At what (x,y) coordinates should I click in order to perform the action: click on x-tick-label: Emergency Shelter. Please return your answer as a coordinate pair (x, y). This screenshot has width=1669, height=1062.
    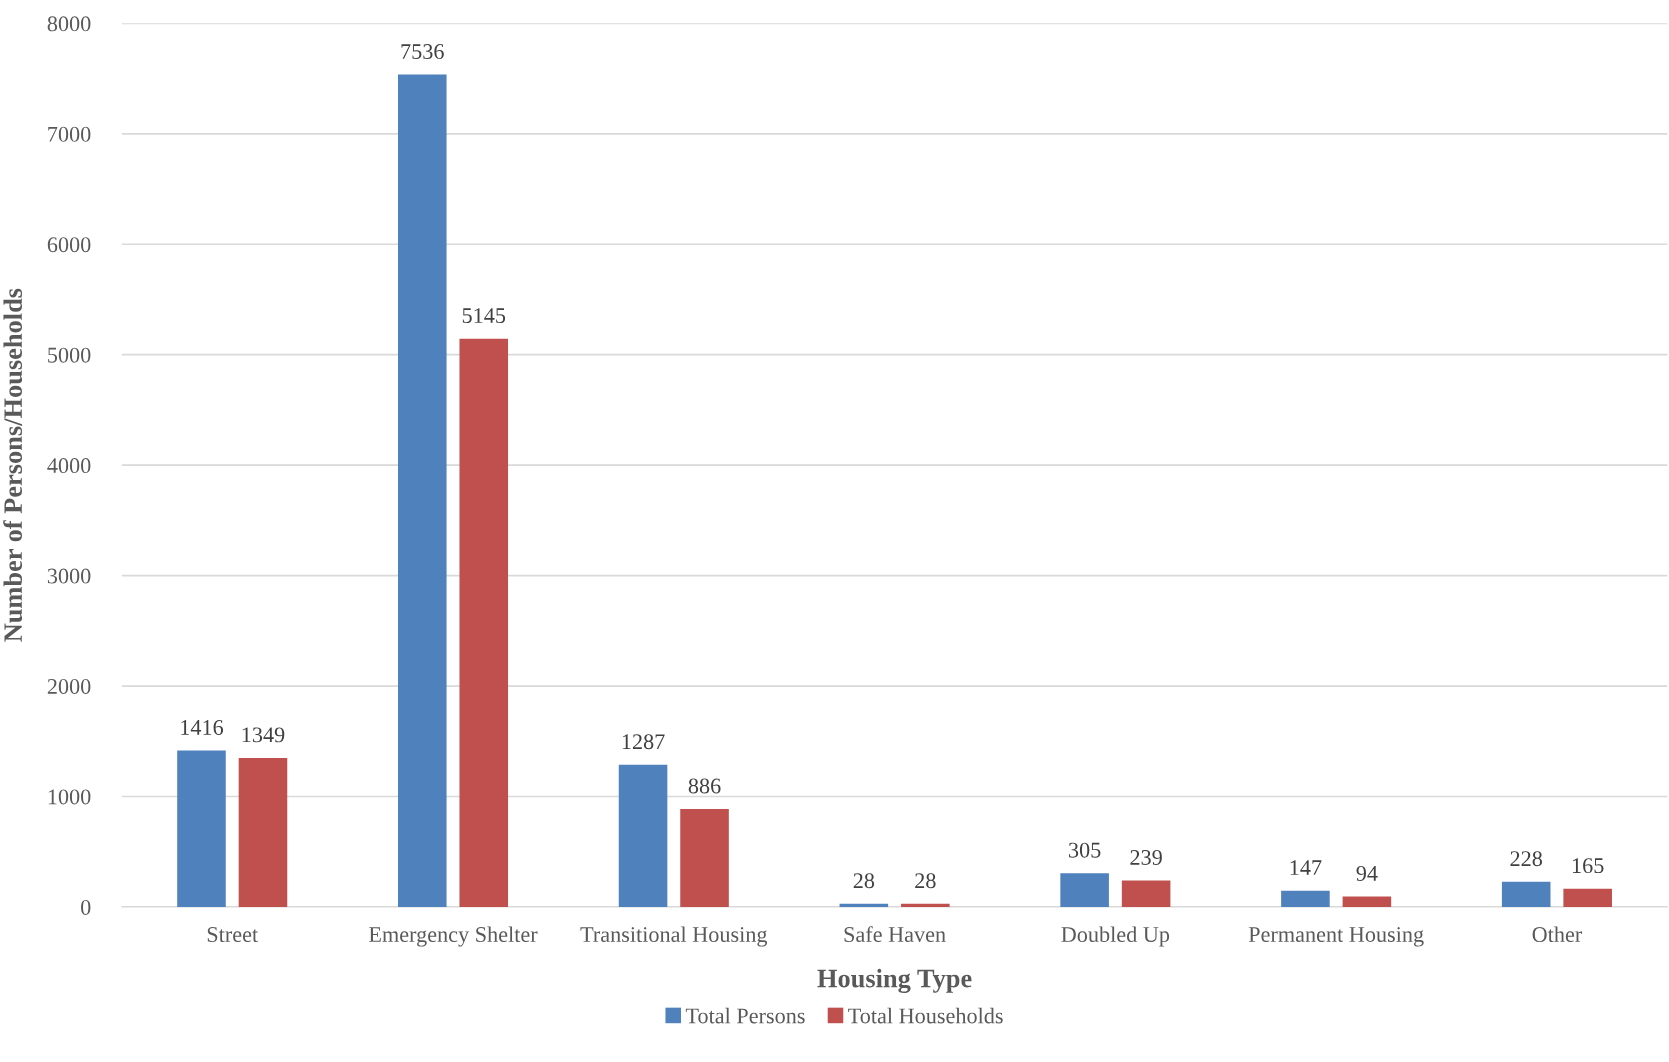
    Looking at the image, I should click on (453, 936).